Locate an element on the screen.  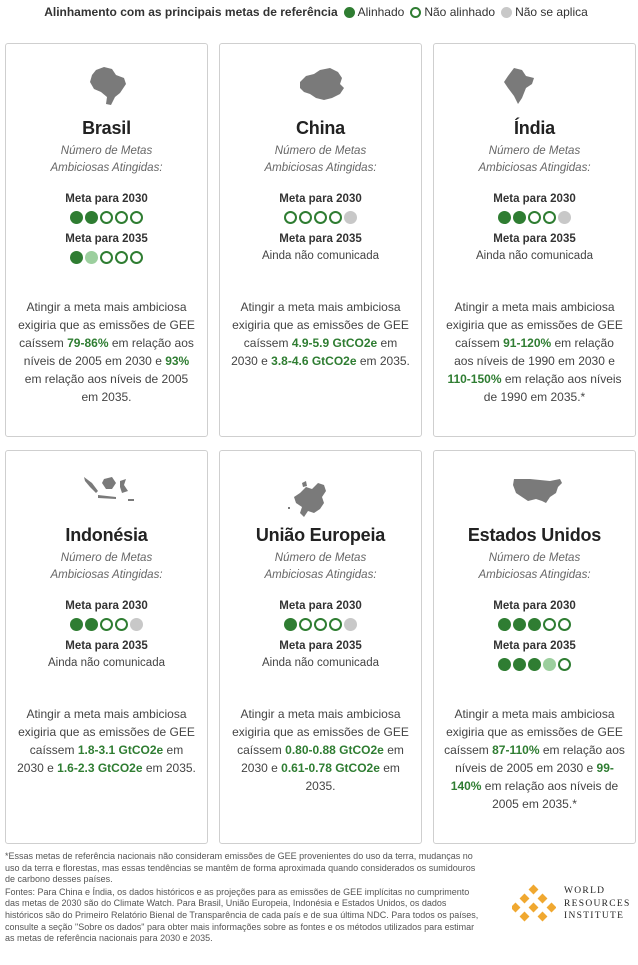
wri-logo-icon is located at coordinates (533, 903).